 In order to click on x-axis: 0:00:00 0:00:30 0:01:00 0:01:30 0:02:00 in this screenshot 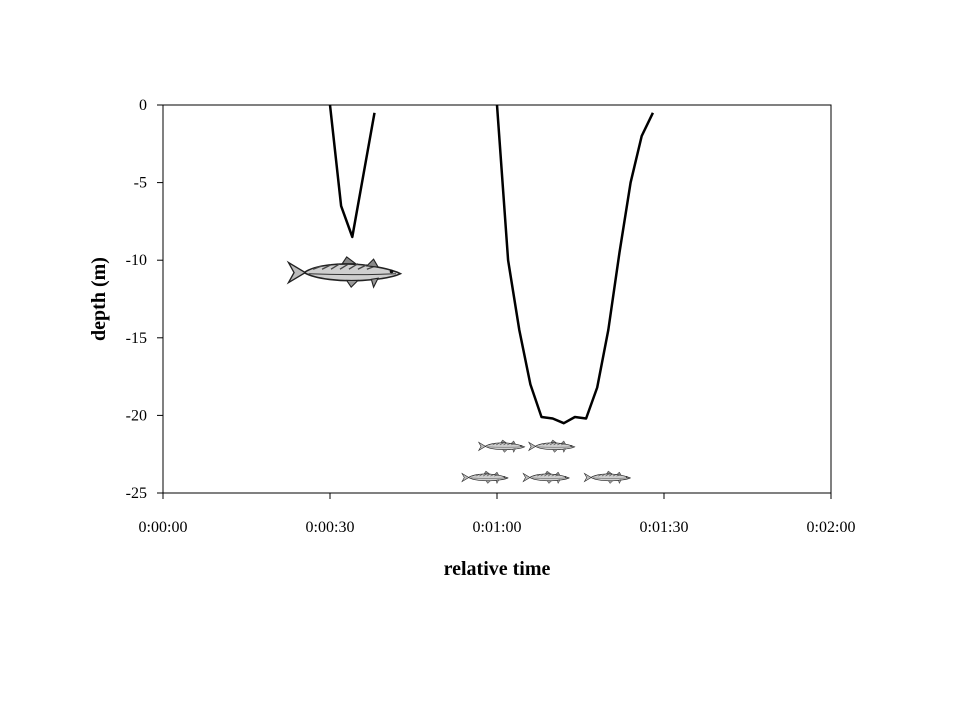, I will do `click(497, 514)`.